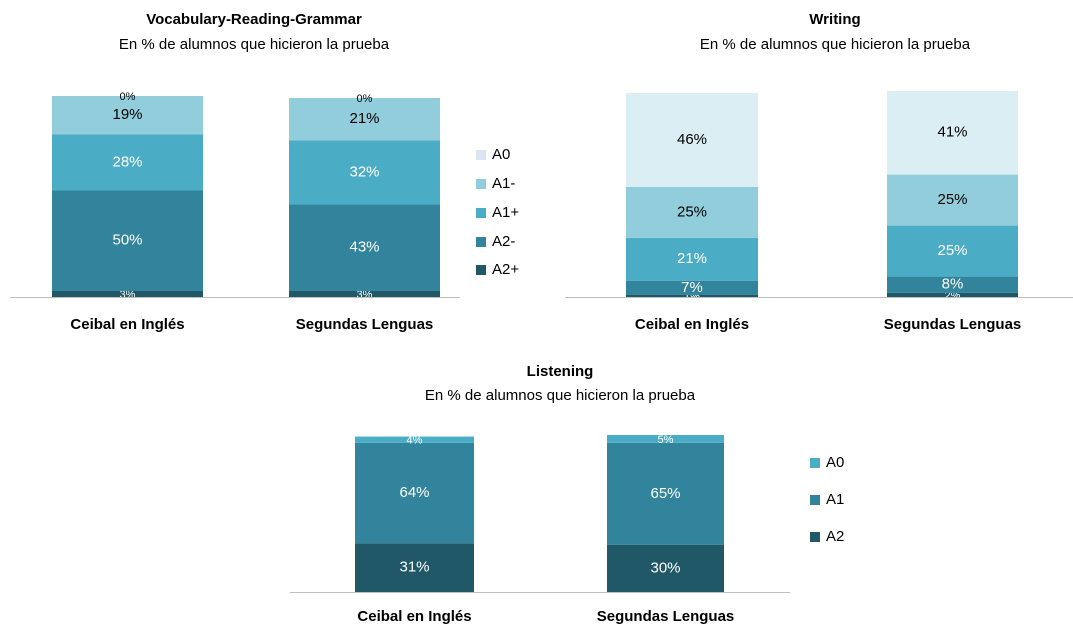 The width and height of the screenshot is (1073, 624). I want to click on value-label: 32%, so click(364, 171).